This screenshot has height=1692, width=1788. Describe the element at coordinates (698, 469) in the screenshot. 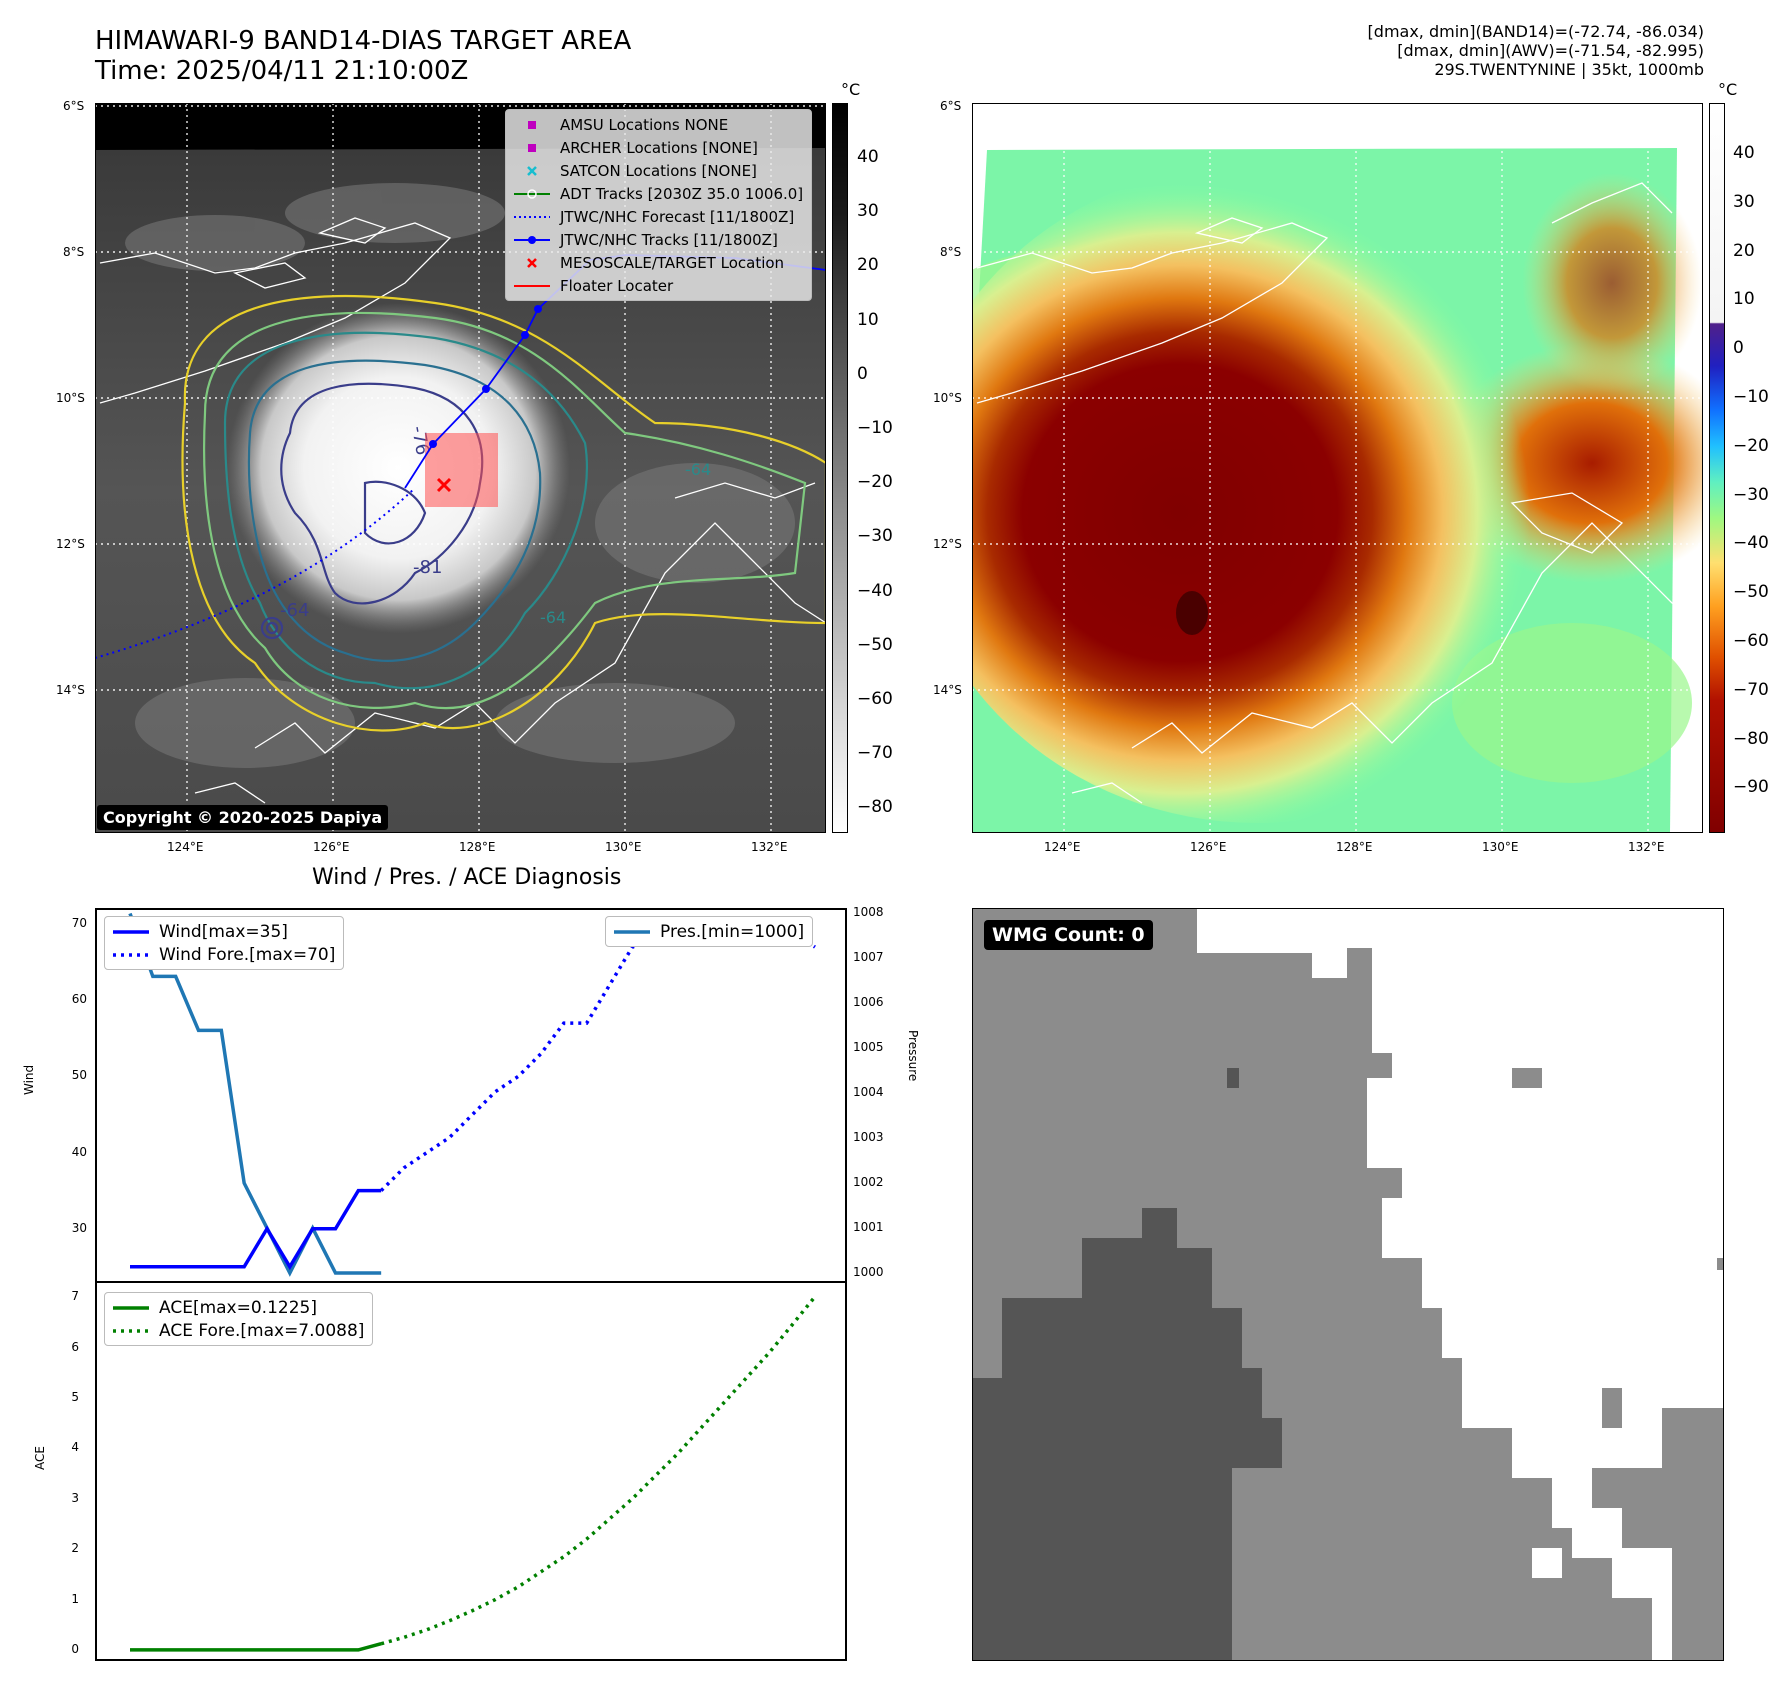

I see `contour-label-4: -64` at that location.